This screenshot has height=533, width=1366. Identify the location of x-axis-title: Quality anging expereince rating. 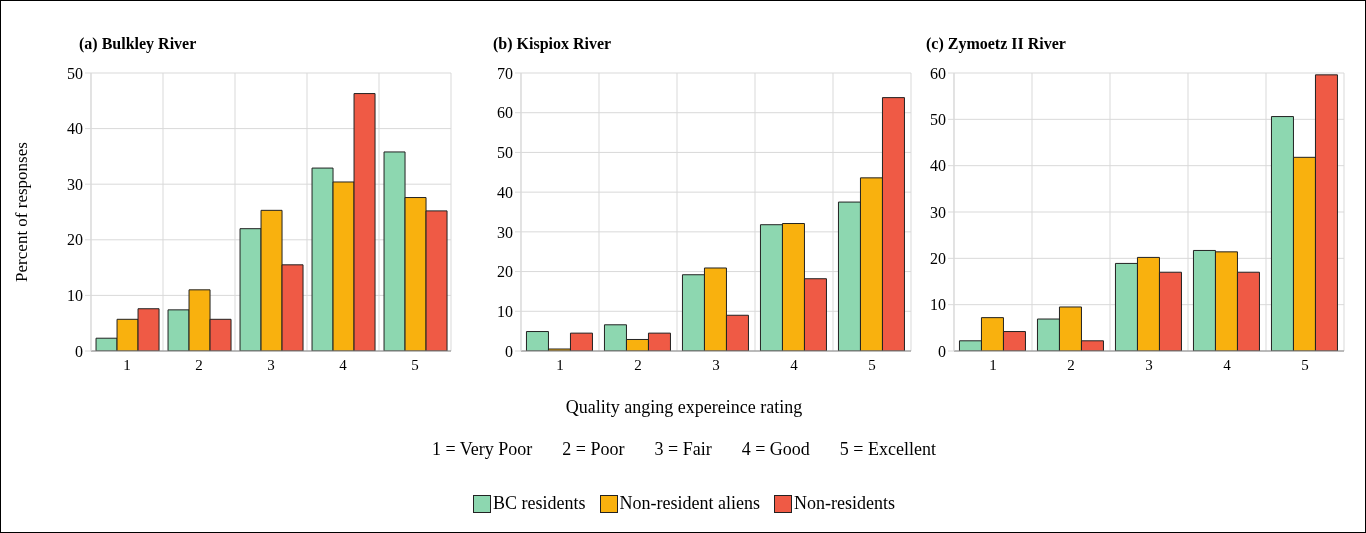
(684, 407).